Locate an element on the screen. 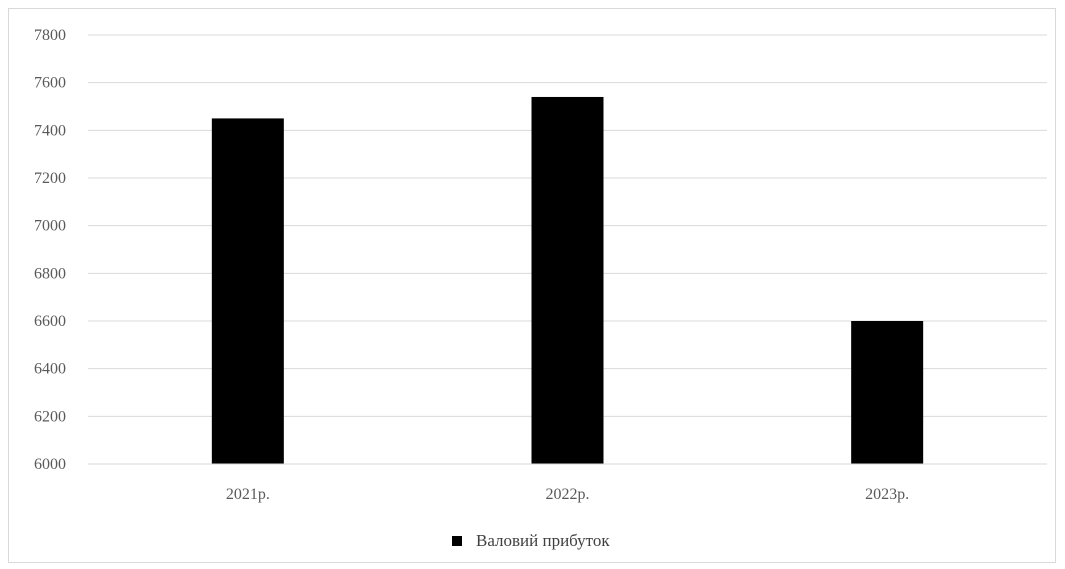 The height and width of the screenshot is (569, 1065). legend: Валовий прибуток is located at coordinates (531, 541).